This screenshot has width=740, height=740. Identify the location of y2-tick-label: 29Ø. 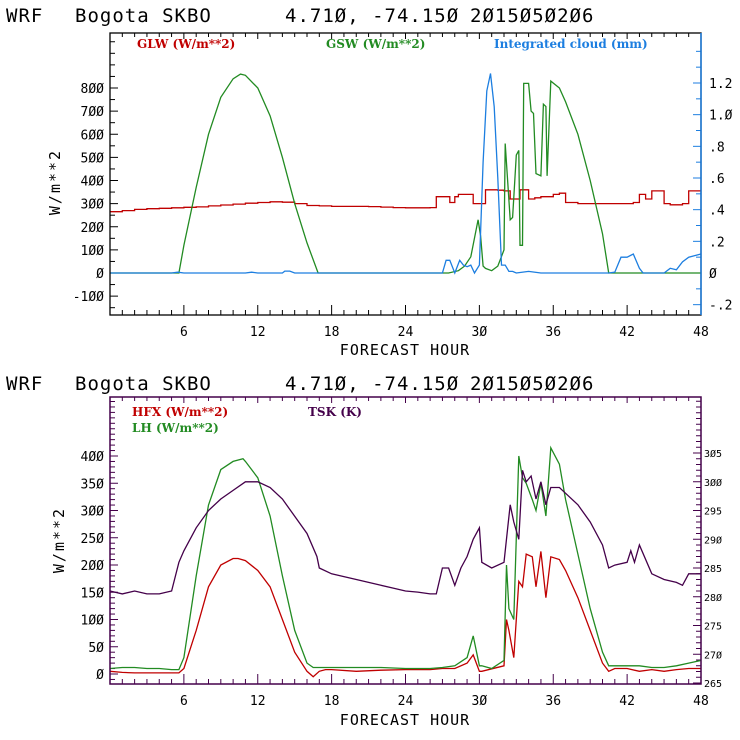
(713, 540).